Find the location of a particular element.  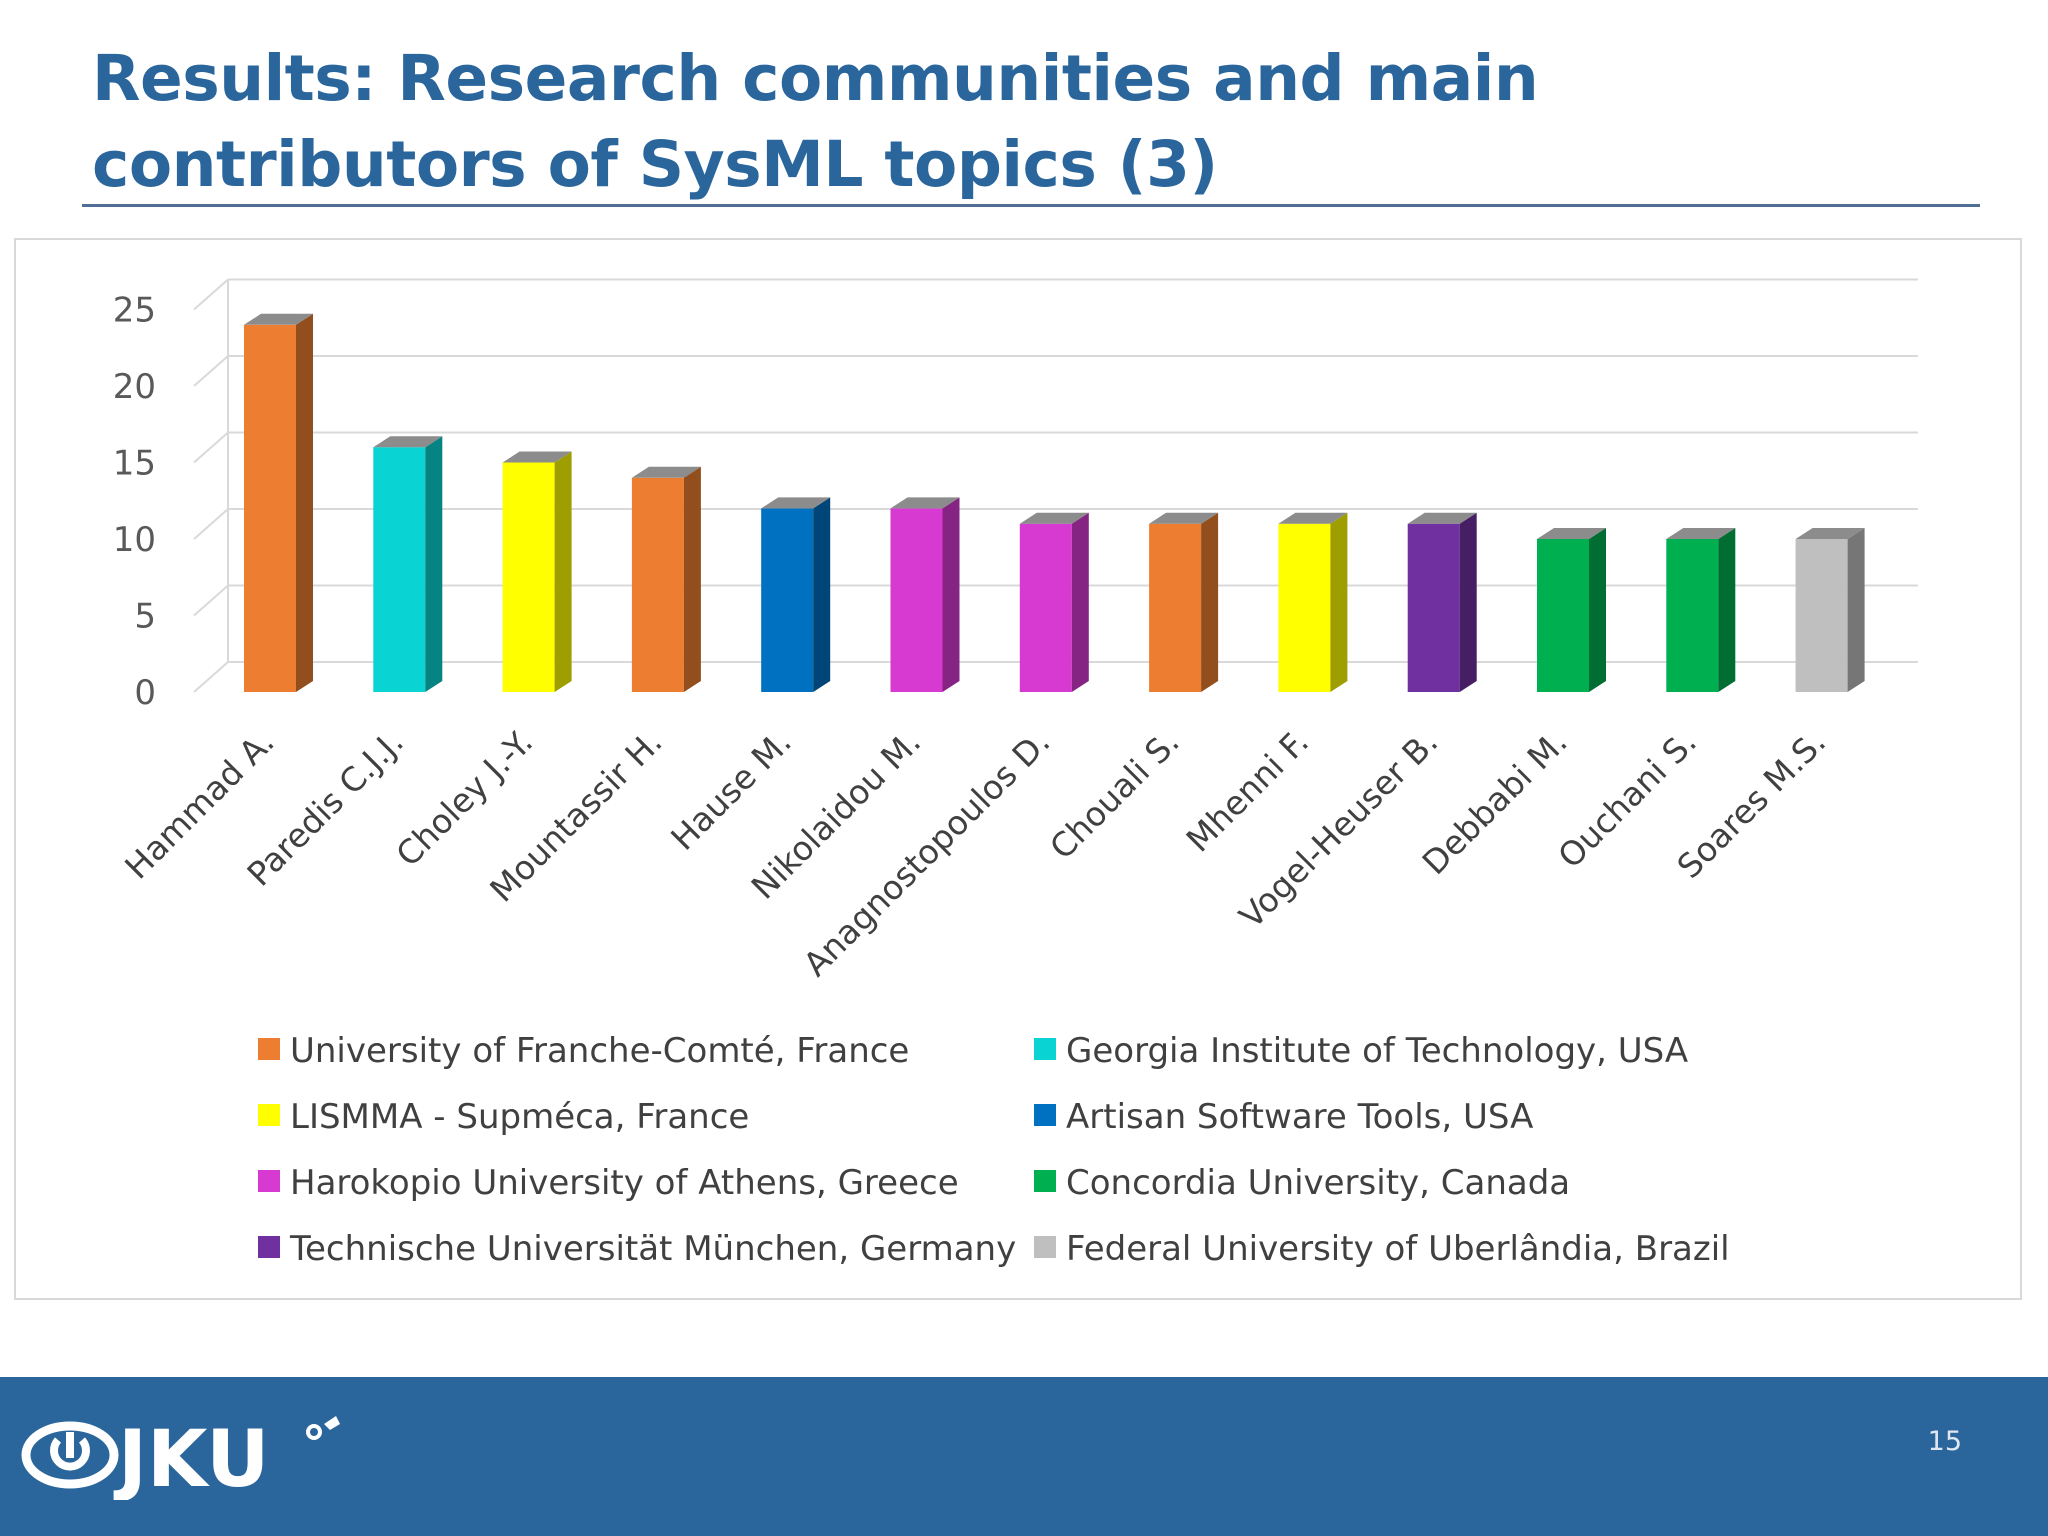

legend-entry: Federal University of Uberlândia, Brazil is located at coordinates (1398, 1249).